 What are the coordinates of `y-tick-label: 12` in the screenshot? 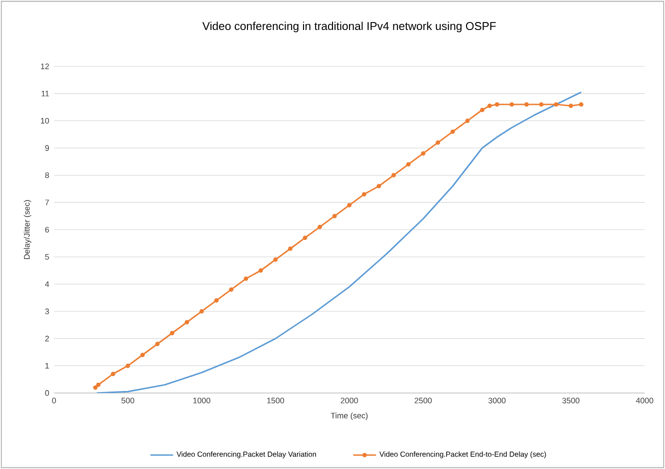 It's located at (45, 67).